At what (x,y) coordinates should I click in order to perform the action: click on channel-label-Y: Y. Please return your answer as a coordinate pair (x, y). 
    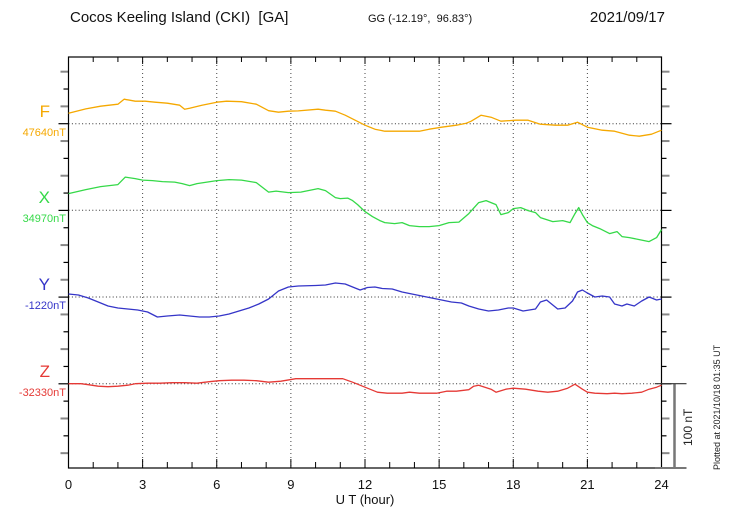
    Looking at the image, I should click on (44, 284).